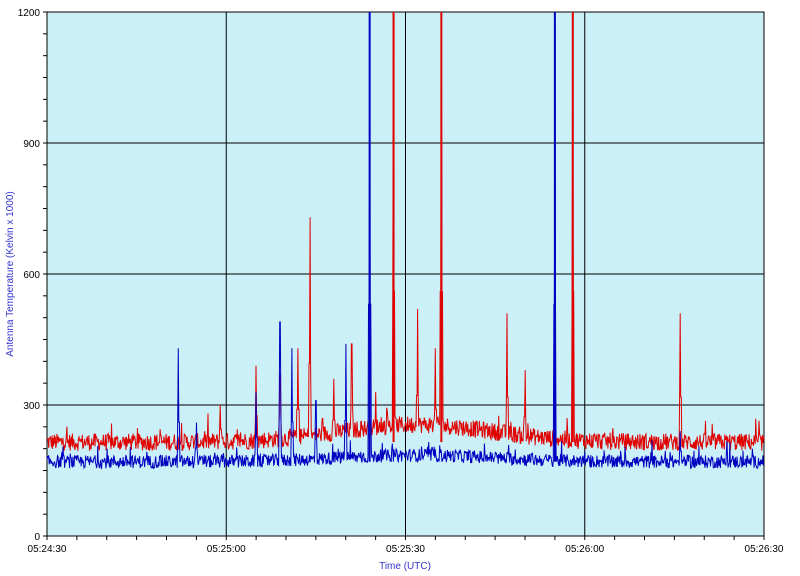  What do you see at coordinates (405, 566) in the screenshot?
I see `x-axis-title: Time (UTC)` at bounding box center [405, 566].